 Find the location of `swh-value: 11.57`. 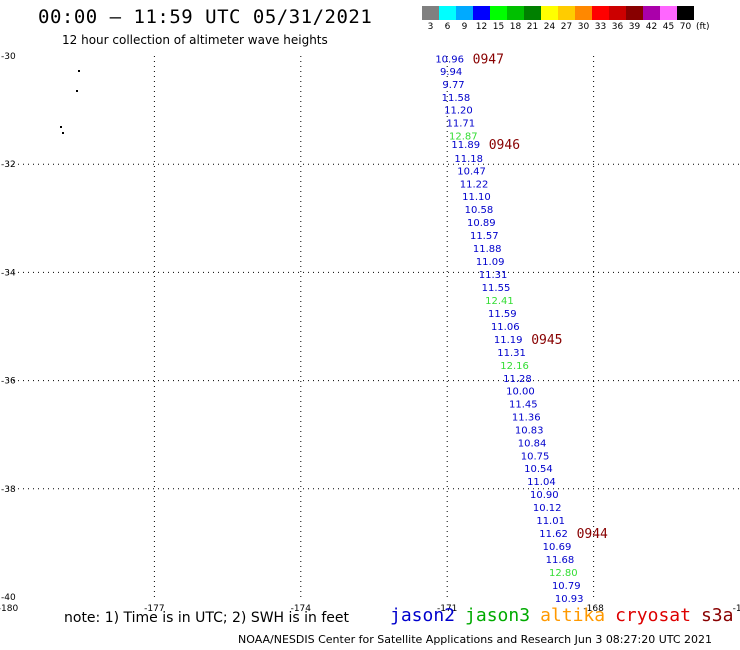

swh-value: 11.57 is located at coordinates (484, 236).